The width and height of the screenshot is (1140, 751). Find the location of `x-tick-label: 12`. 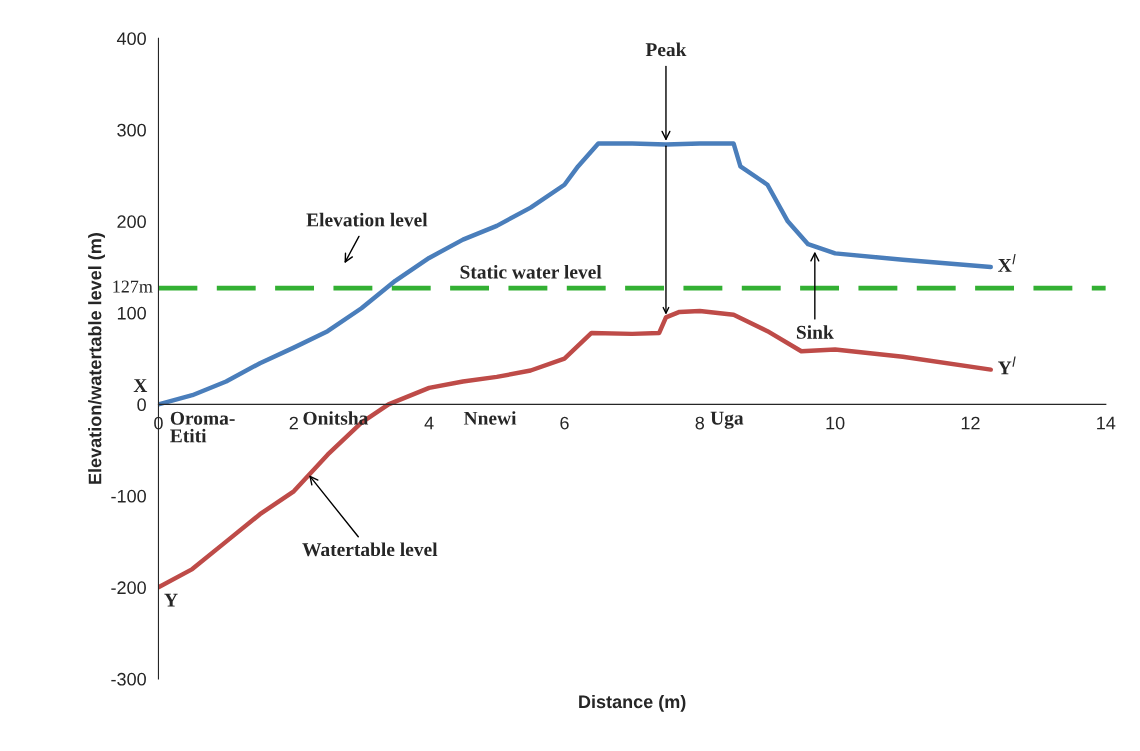

x-tick-label: 12 is located at coordinates (970, 423).